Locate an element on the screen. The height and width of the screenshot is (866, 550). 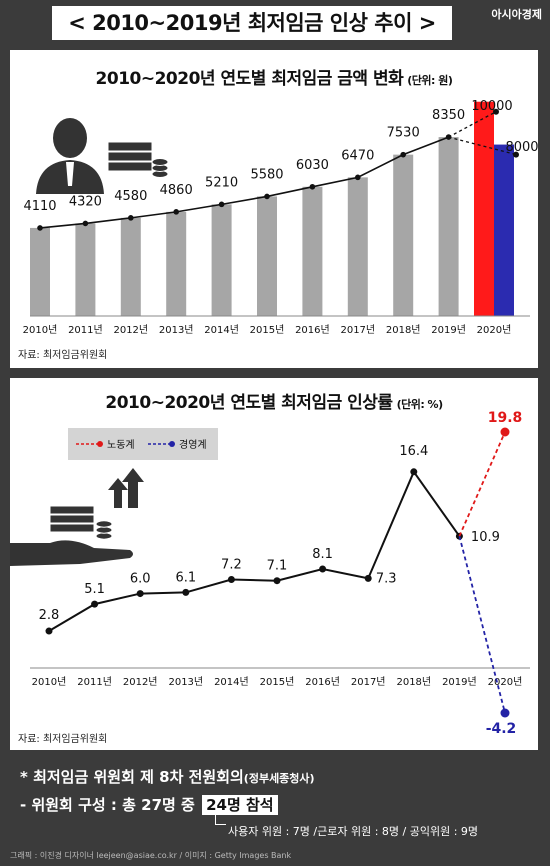
note-committee: - 위원회 구성 : 총 27명 중 24명 참석 is located at coordinates (149, 804).